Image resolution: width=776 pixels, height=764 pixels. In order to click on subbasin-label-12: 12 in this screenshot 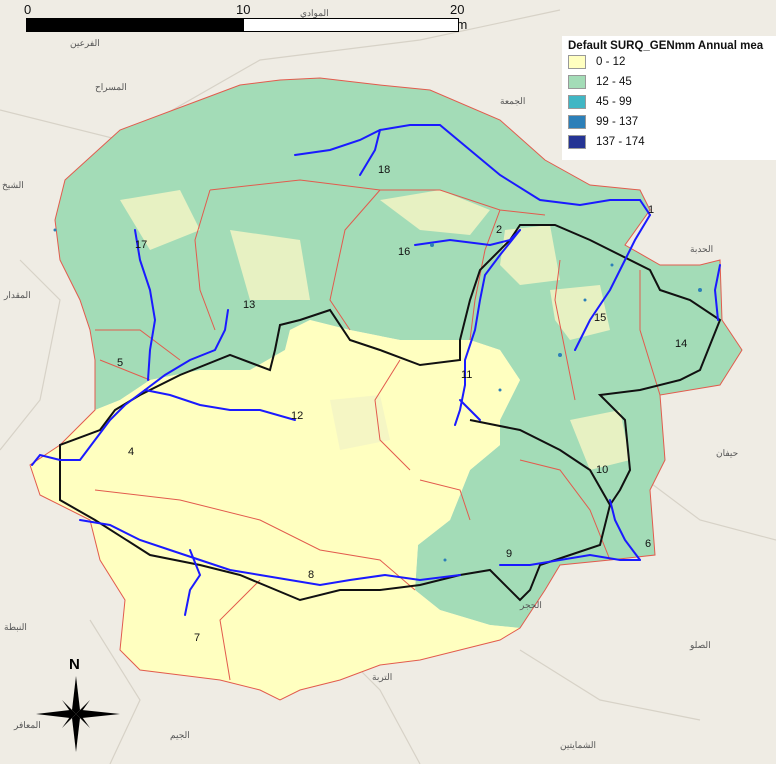, I will do `click(297, 416)`.